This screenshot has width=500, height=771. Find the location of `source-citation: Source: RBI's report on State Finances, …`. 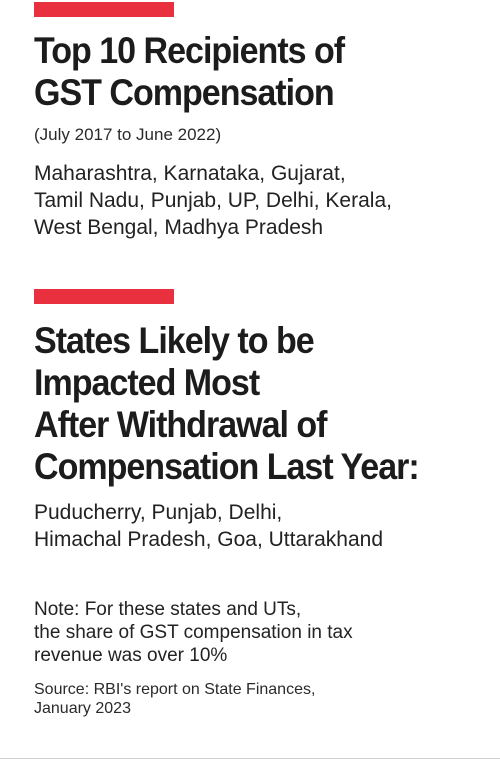

source-citation: Source: RBI's report on State Finances, … is located at coordinates (175, 699).